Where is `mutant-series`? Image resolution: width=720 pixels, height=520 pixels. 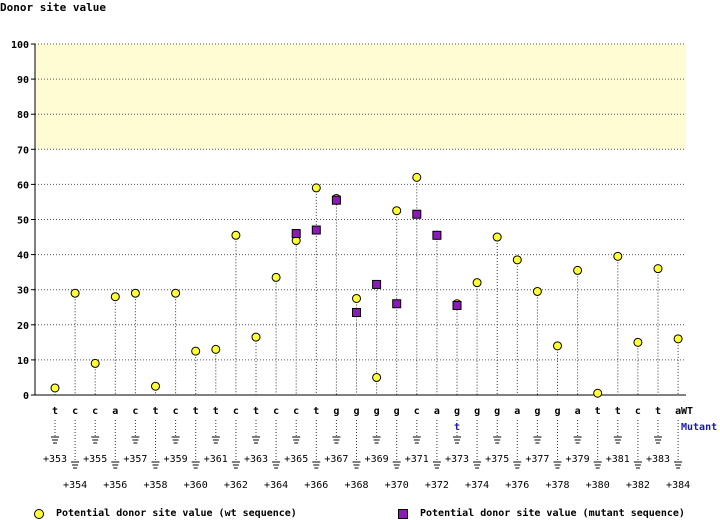 mutant-series is located at coordinates (376, 256).